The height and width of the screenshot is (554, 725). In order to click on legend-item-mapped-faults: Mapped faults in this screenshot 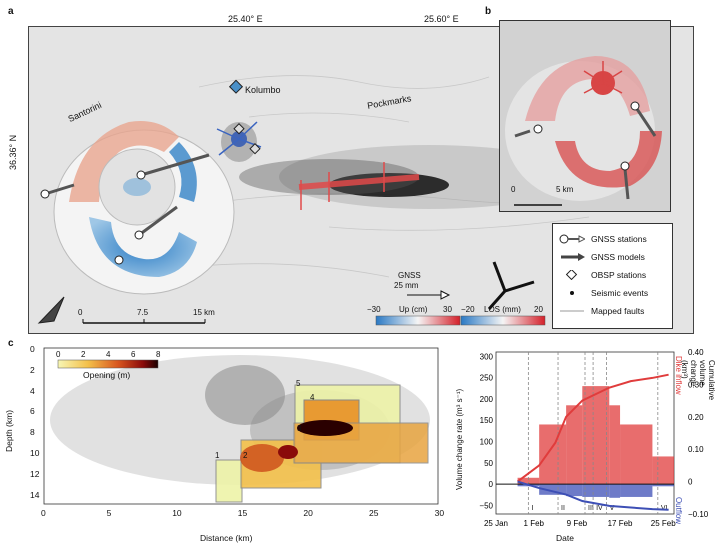, I will do `click(602, 311)`.